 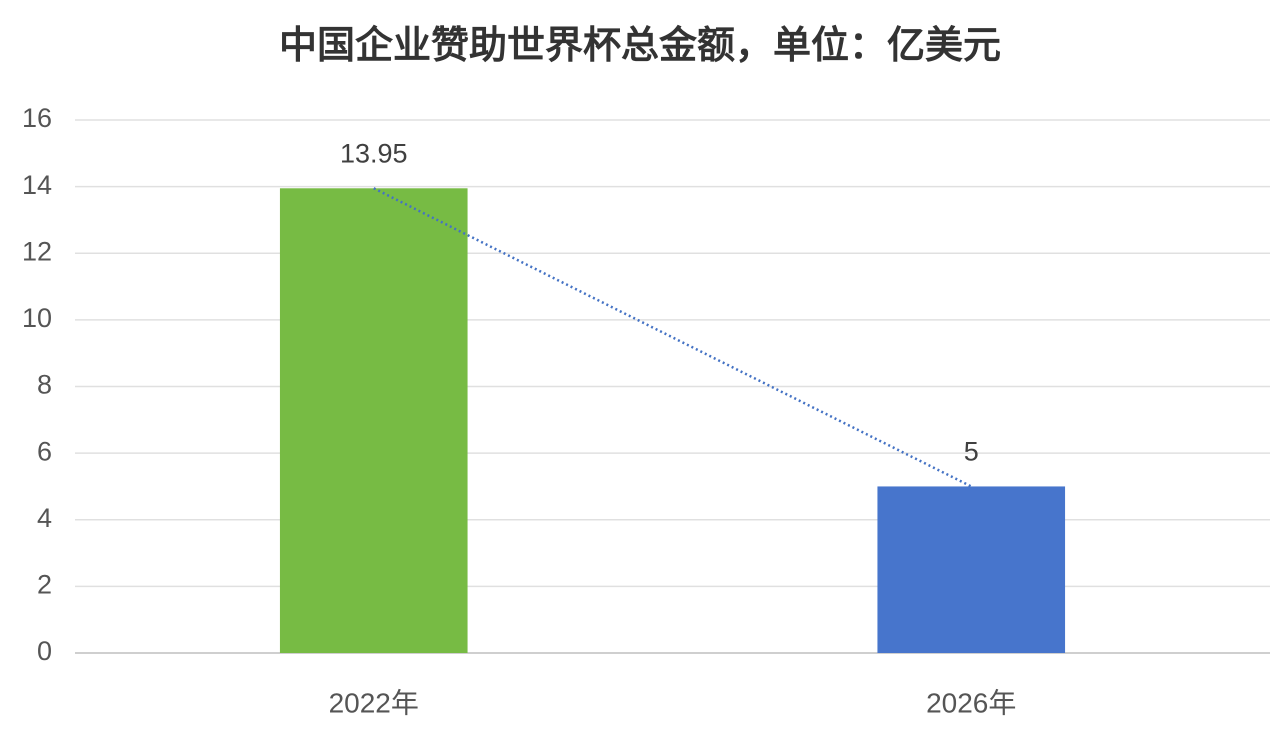 I want to click on y-tick-label: 12, so click(x=37, y=251).